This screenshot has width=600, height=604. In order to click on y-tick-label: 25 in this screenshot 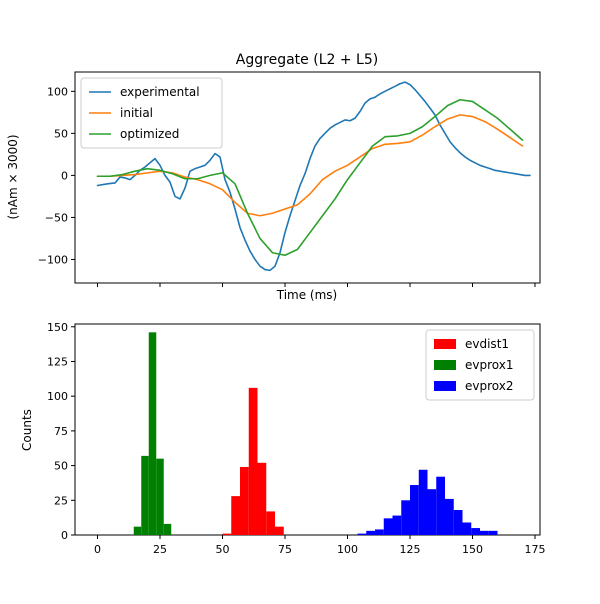, I will do `click(61, 500)`.